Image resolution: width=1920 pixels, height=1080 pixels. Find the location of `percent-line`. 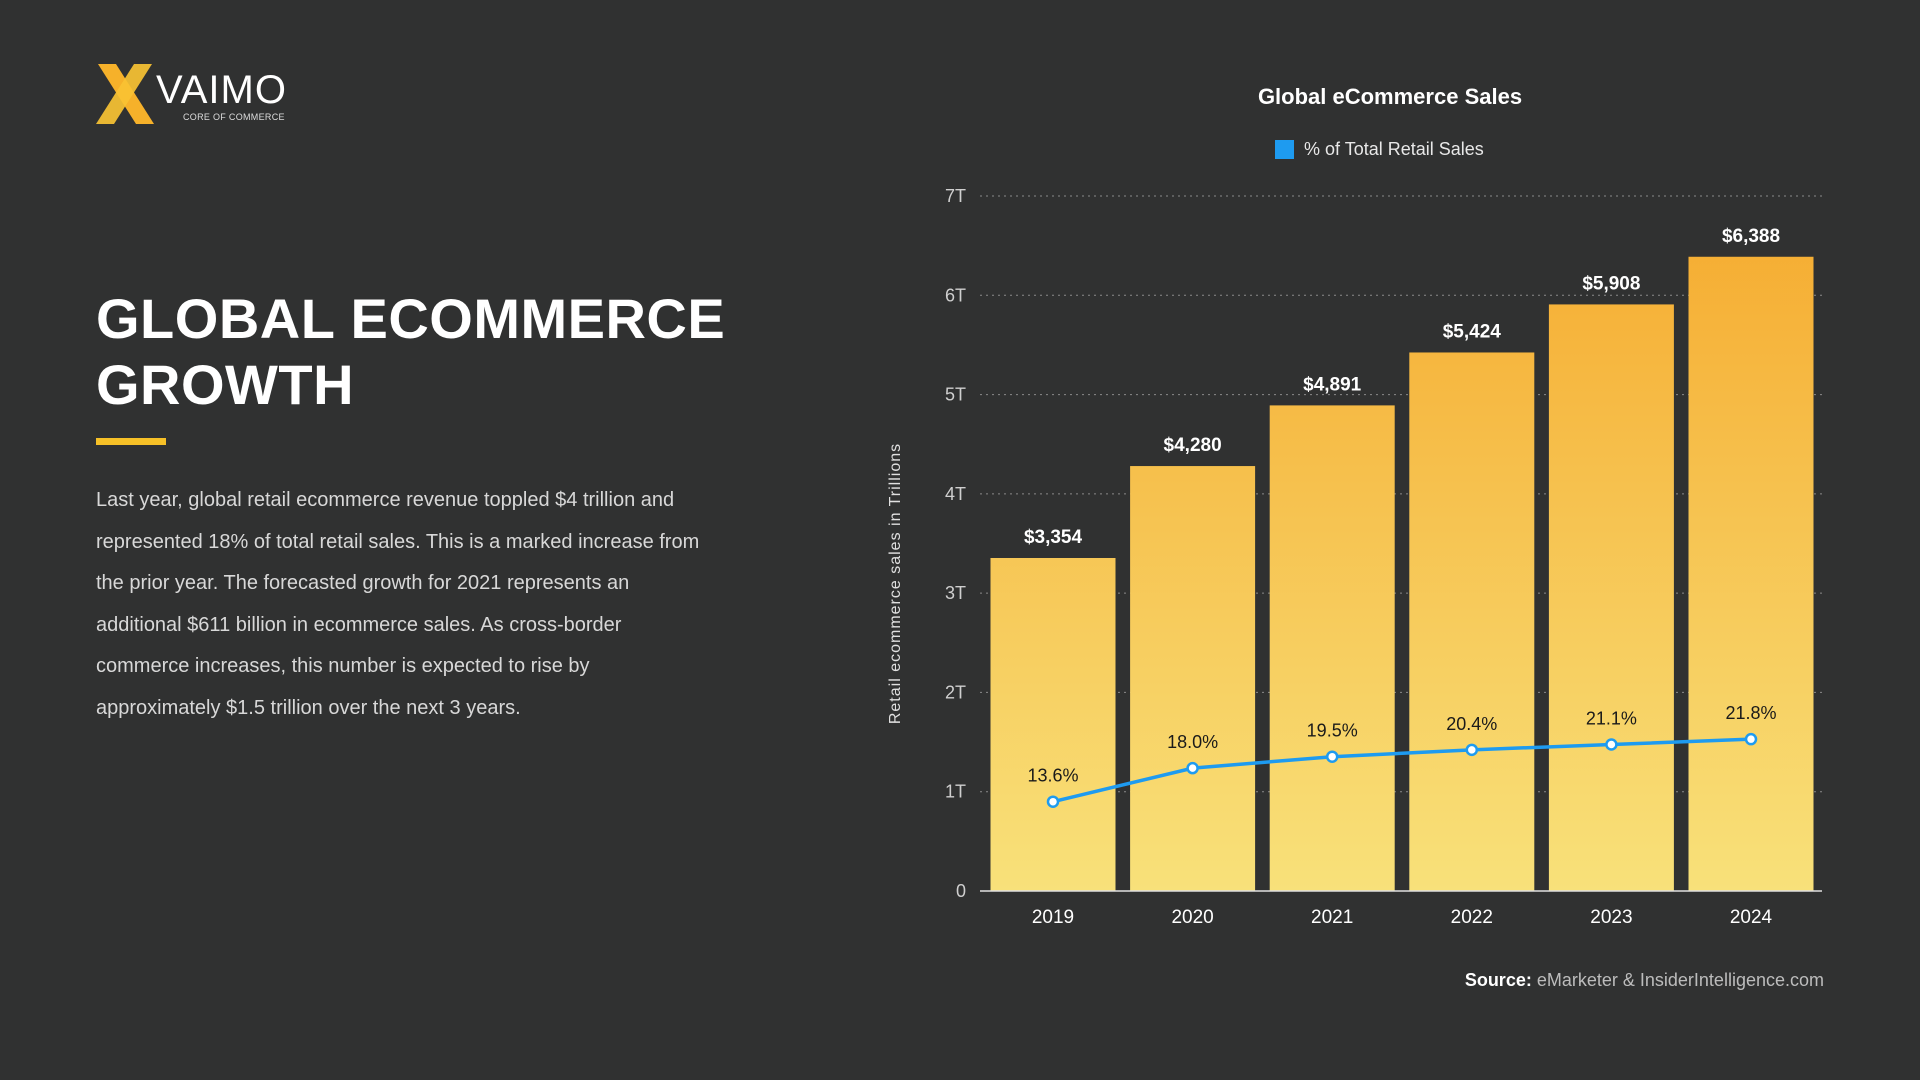

percent-line is located at coordinates (1402, 770).